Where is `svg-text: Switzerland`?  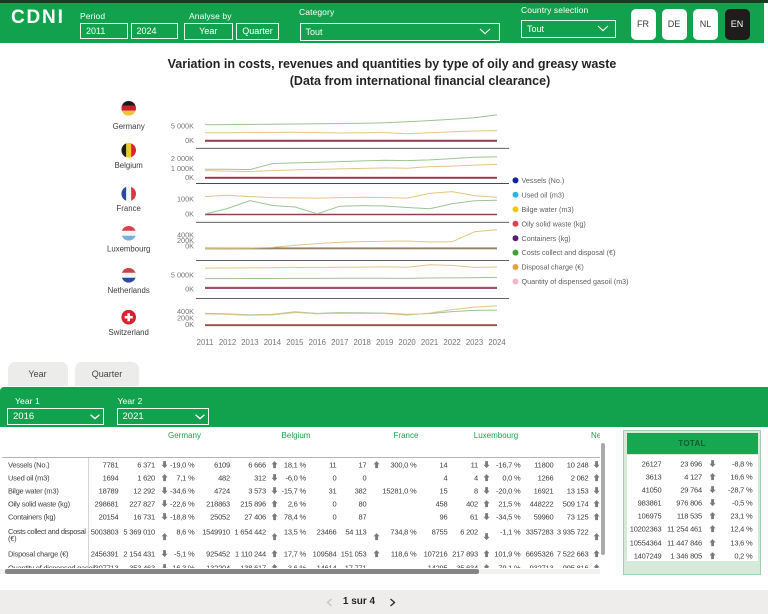 svg-text: Switzerland is located at coordinates (129, 332).